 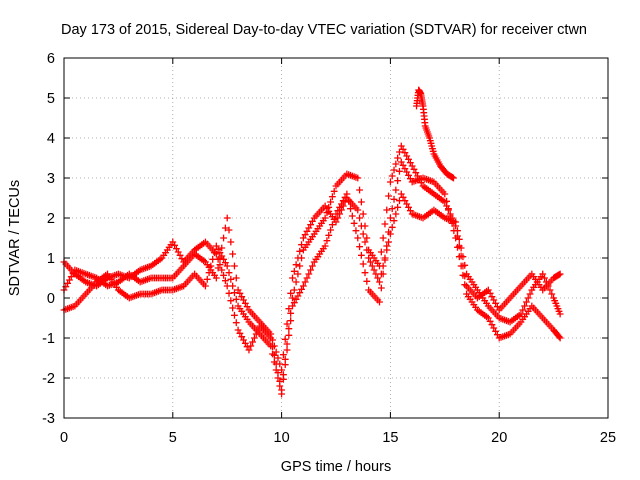 What do you see at coordinates (51, 59) in the screenshot?
I see `y-tick-label: 6` at bounding box center [51, 59].